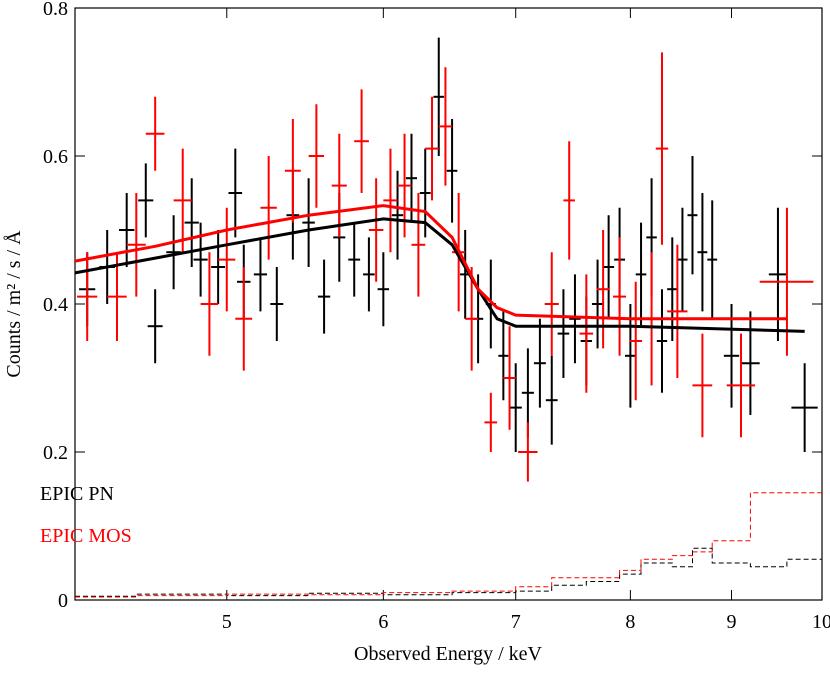  I want to click on model-line, so click(430, 262).